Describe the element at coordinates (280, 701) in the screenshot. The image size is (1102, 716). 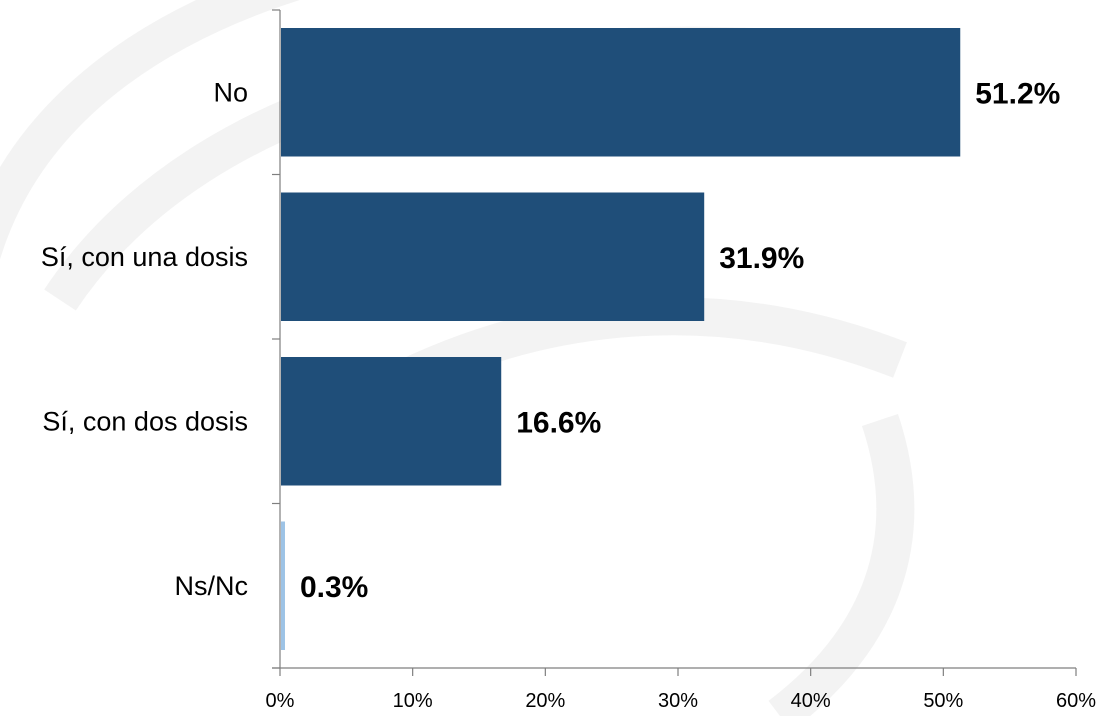
I see `x-tick-label-0: 0%` at that location.